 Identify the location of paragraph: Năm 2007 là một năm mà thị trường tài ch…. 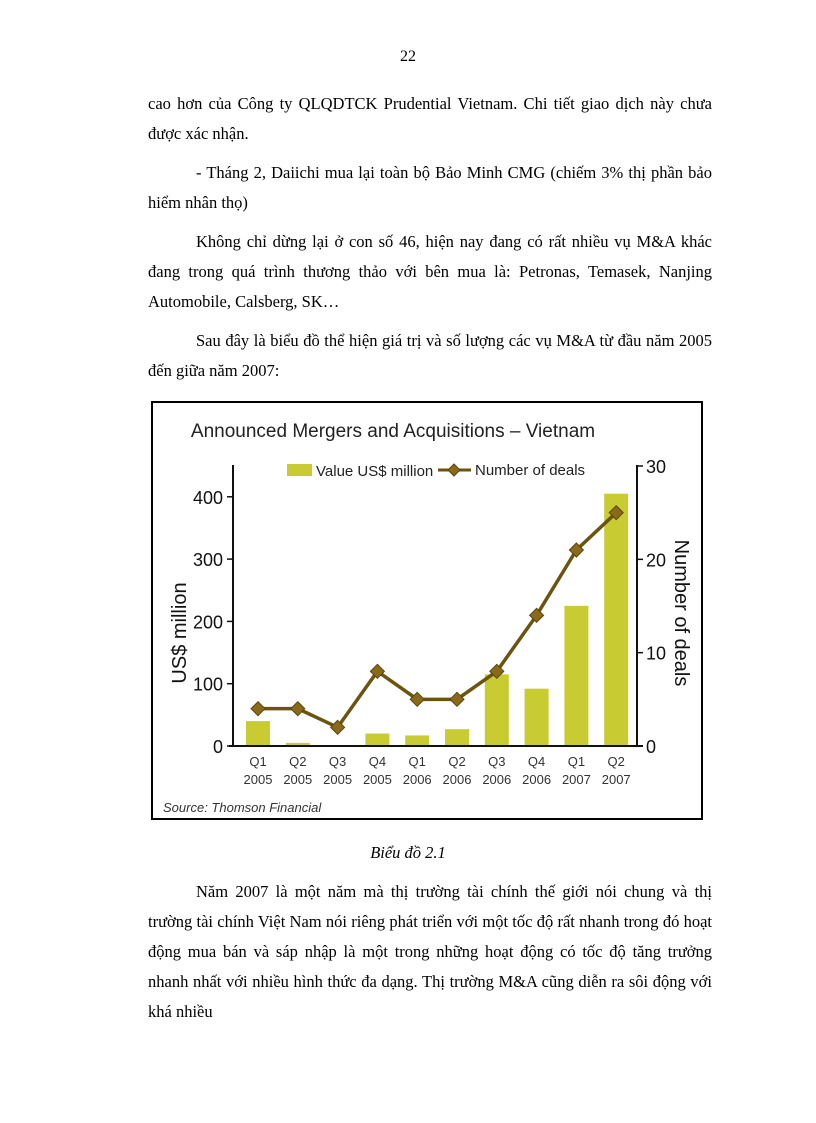
(430, 951).